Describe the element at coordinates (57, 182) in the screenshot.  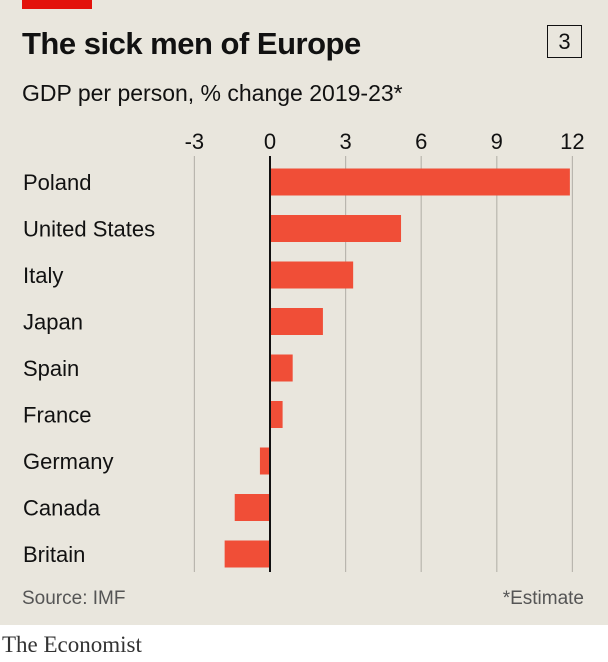
I see `category-label: Poland` at that location.